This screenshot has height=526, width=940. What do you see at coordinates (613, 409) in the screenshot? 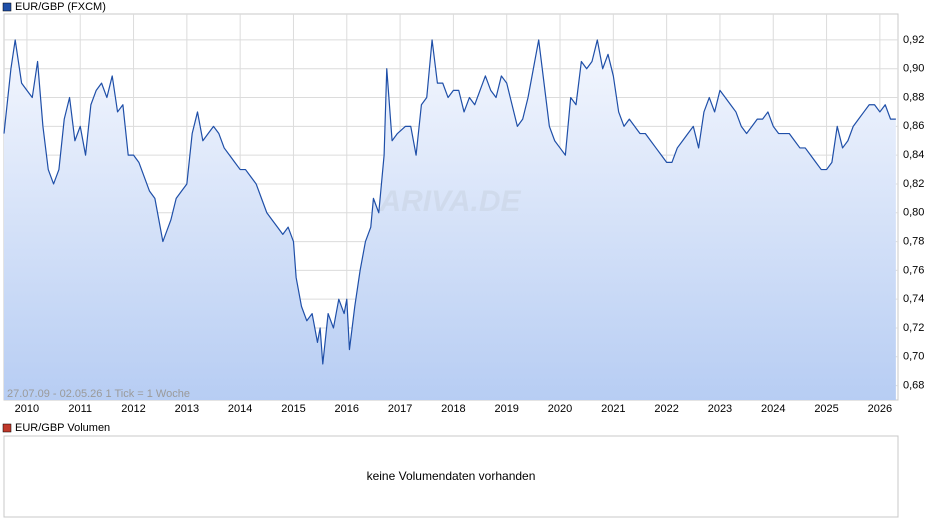
I see `x-tick-label: 2021` at bounding box center [613, 409].